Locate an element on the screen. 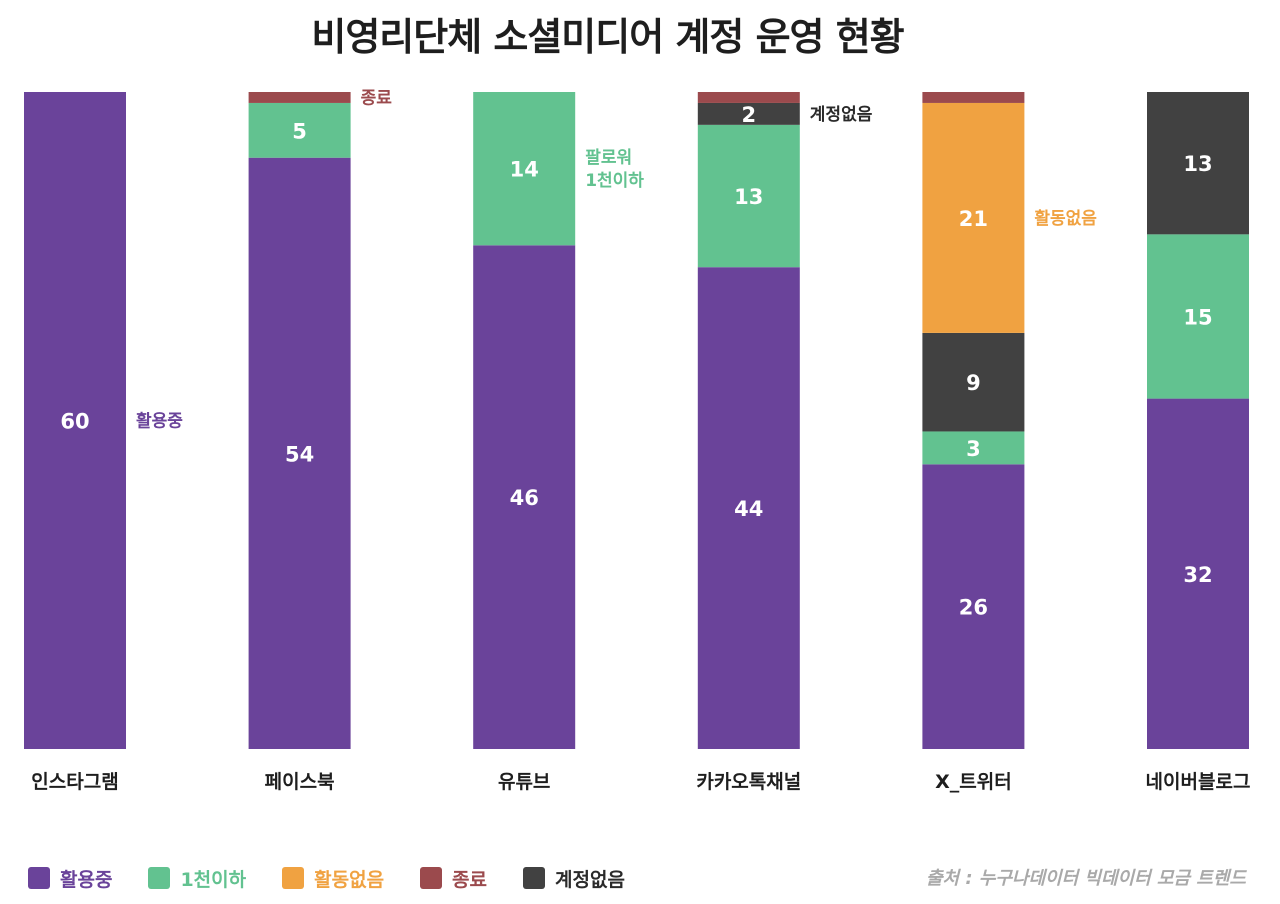 Image resolution: width=1280 pixels, height=904 pixels. legend-item-1천이하: 1천이하 is located at coordinates (197, 878).